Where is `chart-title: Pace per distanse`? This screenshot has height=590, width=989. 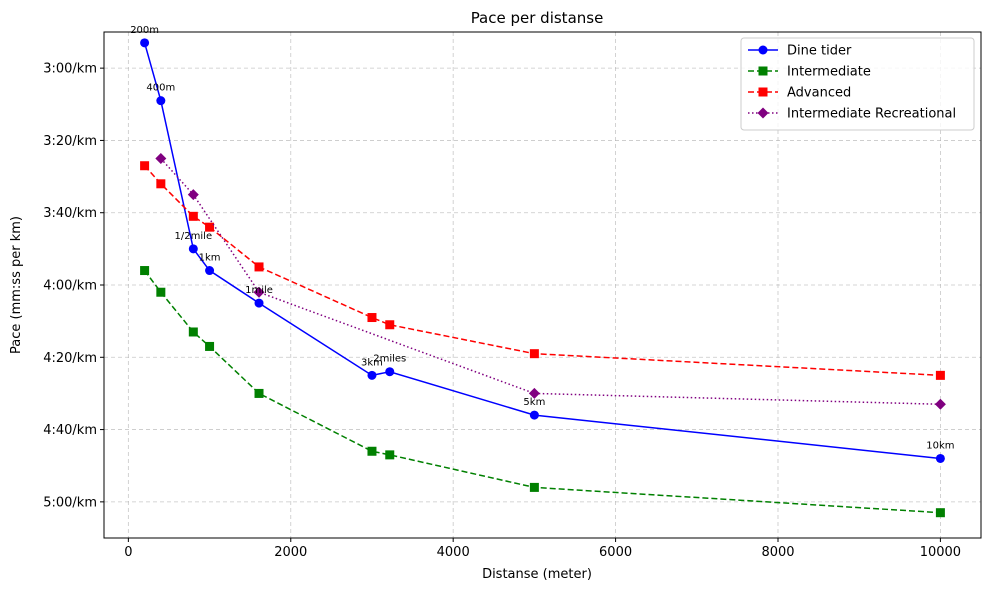 chart-title: Pace per distanse is located at coordinates (537, 18).